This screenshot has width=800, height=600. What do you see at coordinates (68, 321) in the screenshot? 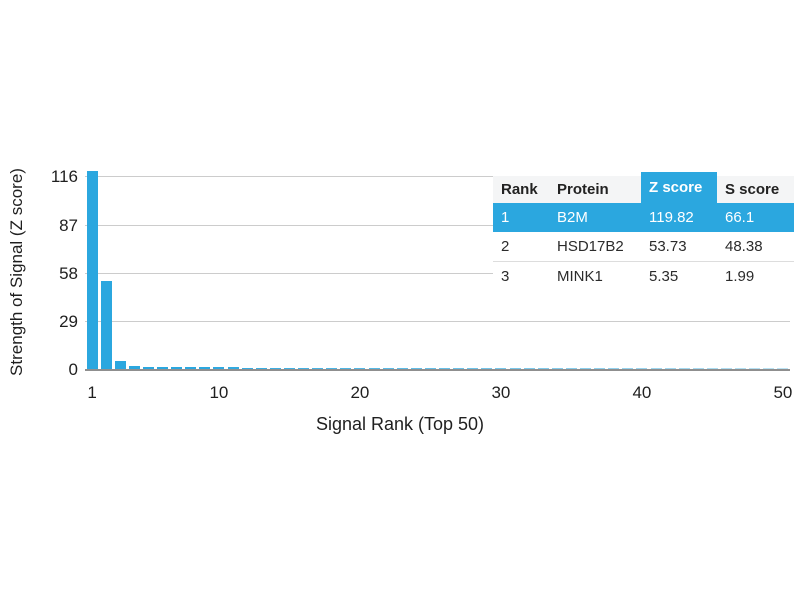
I see `y-tick-29: 29` at bounding box center [68, 321].